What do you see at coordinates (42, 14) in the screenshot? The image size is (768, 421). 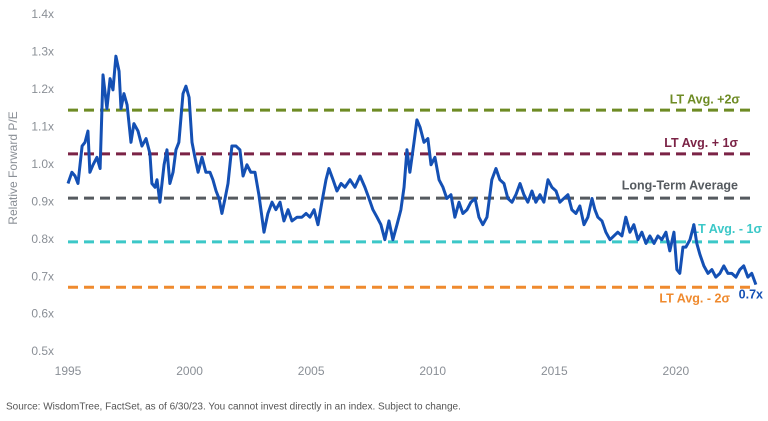 I see `y-tick-label: 1.4x` at bounding box center [42, 14].